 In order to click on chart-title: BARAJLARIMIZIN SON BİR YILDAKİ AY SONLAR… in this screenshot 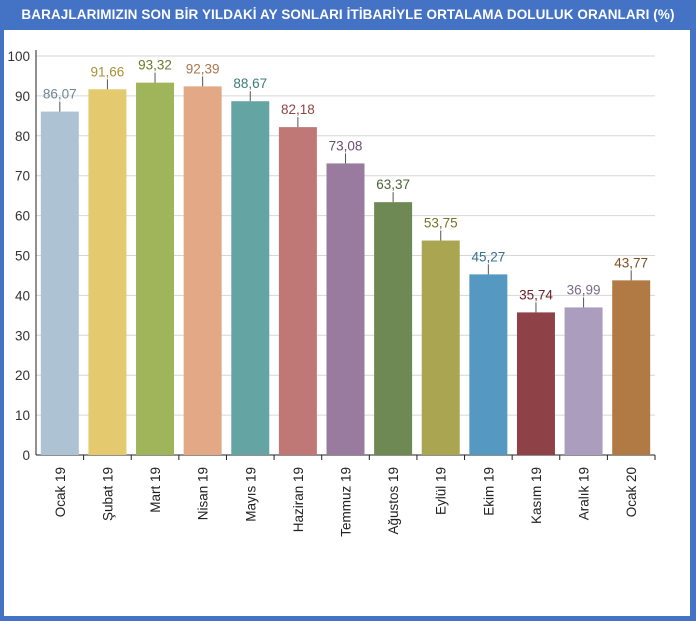, I will do `click(348, 14)`.